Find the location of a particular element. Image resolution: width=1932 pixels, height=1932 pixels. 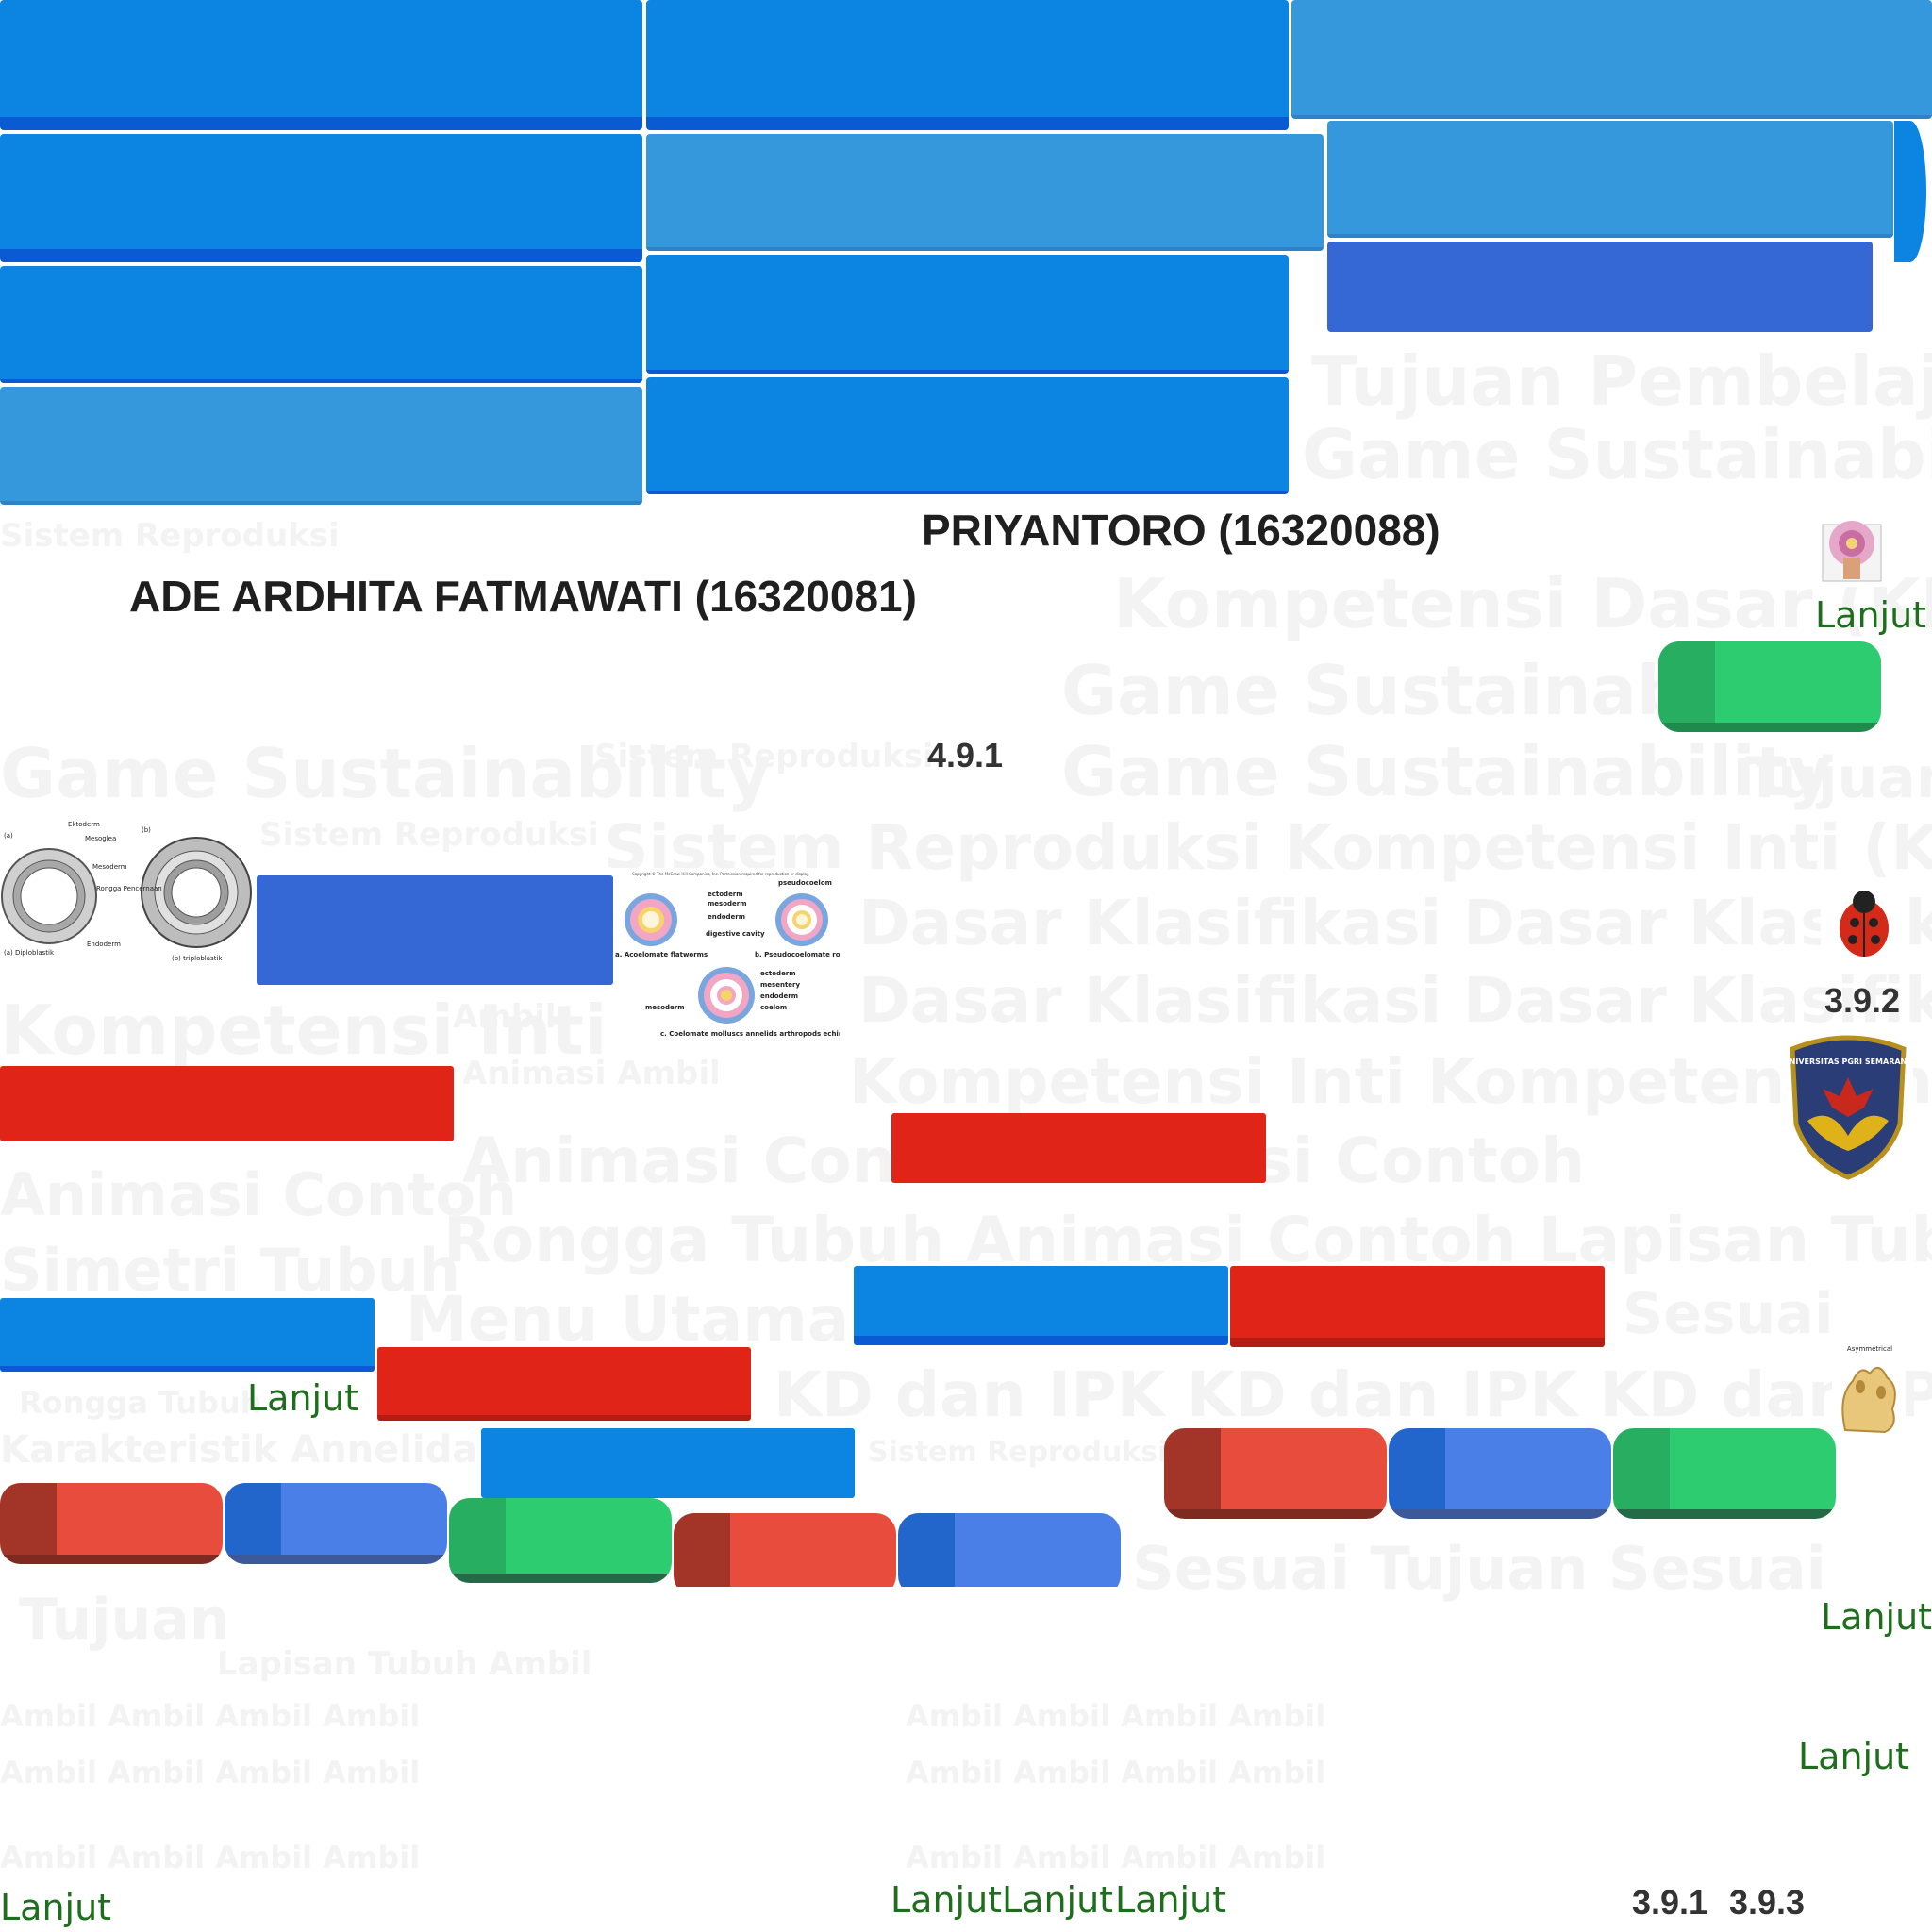

code-label: 4.9.1 is located at coordinates (965, 755).